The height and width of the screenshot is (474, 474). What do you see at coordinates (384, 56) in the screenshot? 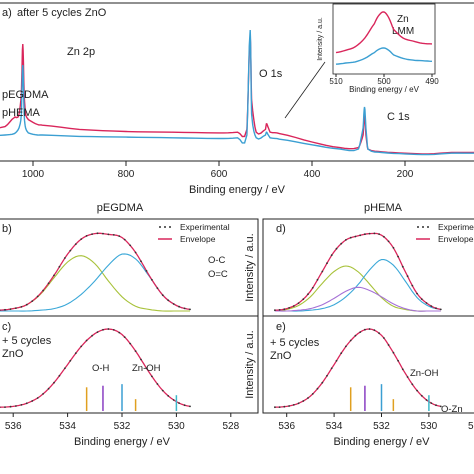
I see `inset-phema-line` at bounding box center [384, 56].